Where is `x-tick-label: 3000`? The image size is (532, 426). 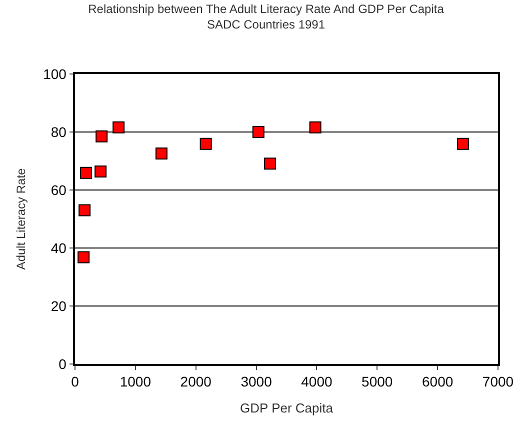 x-tick-label: 3000 is located at coordinates (256, 382).